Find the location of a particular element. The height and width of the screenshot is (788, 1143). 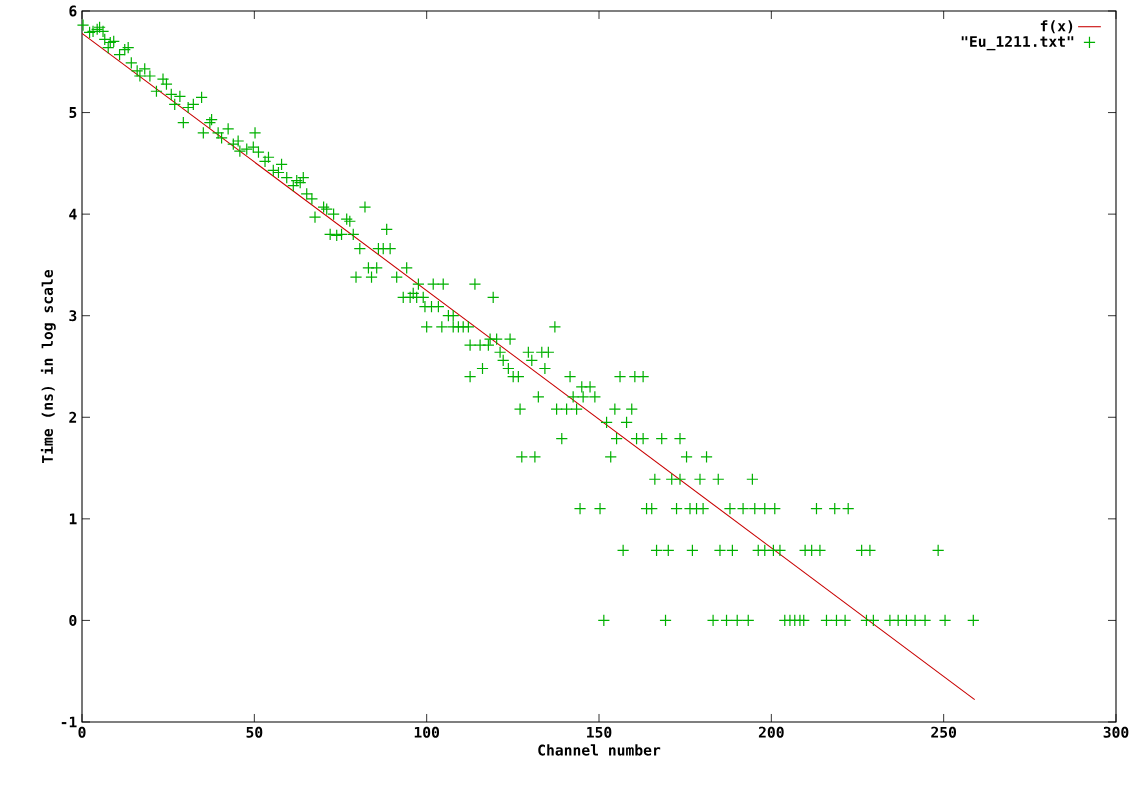

legend-label: f(x) is located at coordinates (1056, 27).